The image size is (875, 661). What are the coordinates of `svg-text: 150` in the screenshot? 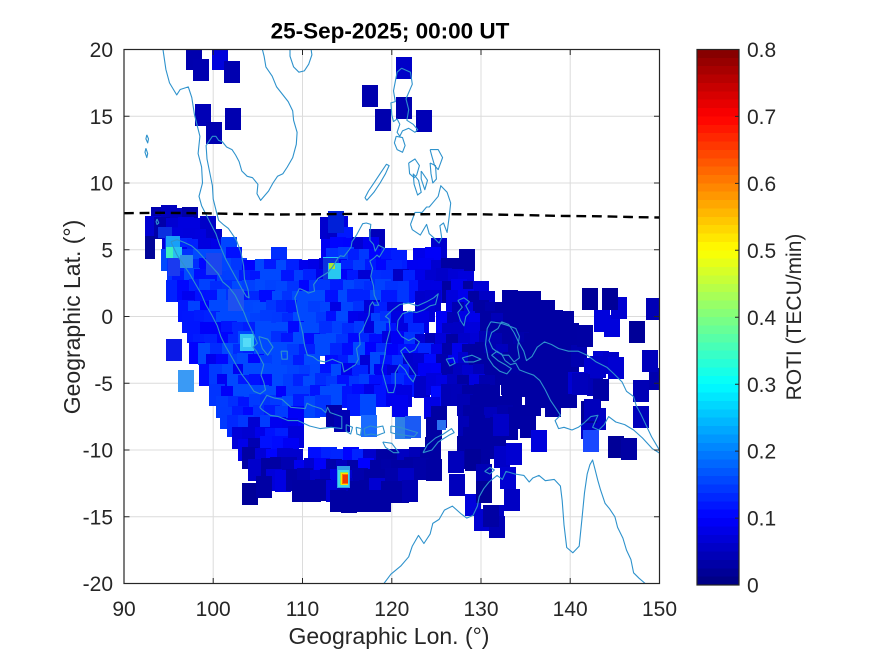 It's located at (659, 609).